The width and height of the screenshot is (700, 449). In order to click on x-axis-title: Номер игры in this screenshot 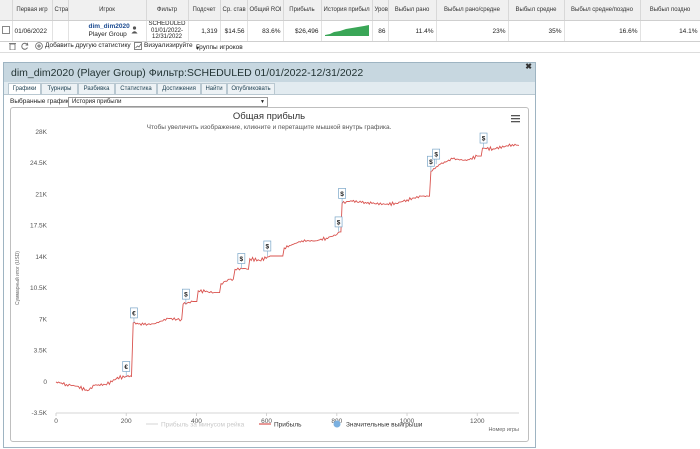, I will do `click(503, 430)`.